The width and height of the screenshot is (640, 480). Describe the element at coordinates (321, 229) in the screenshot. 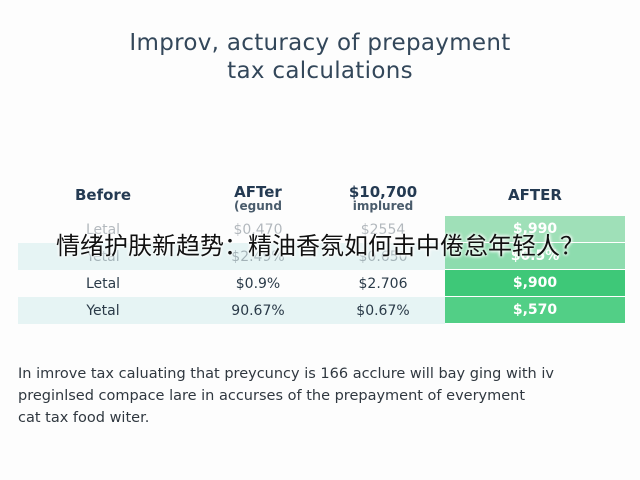

I see `table-row: Letal $0.470 $2554 $,990` at that location.